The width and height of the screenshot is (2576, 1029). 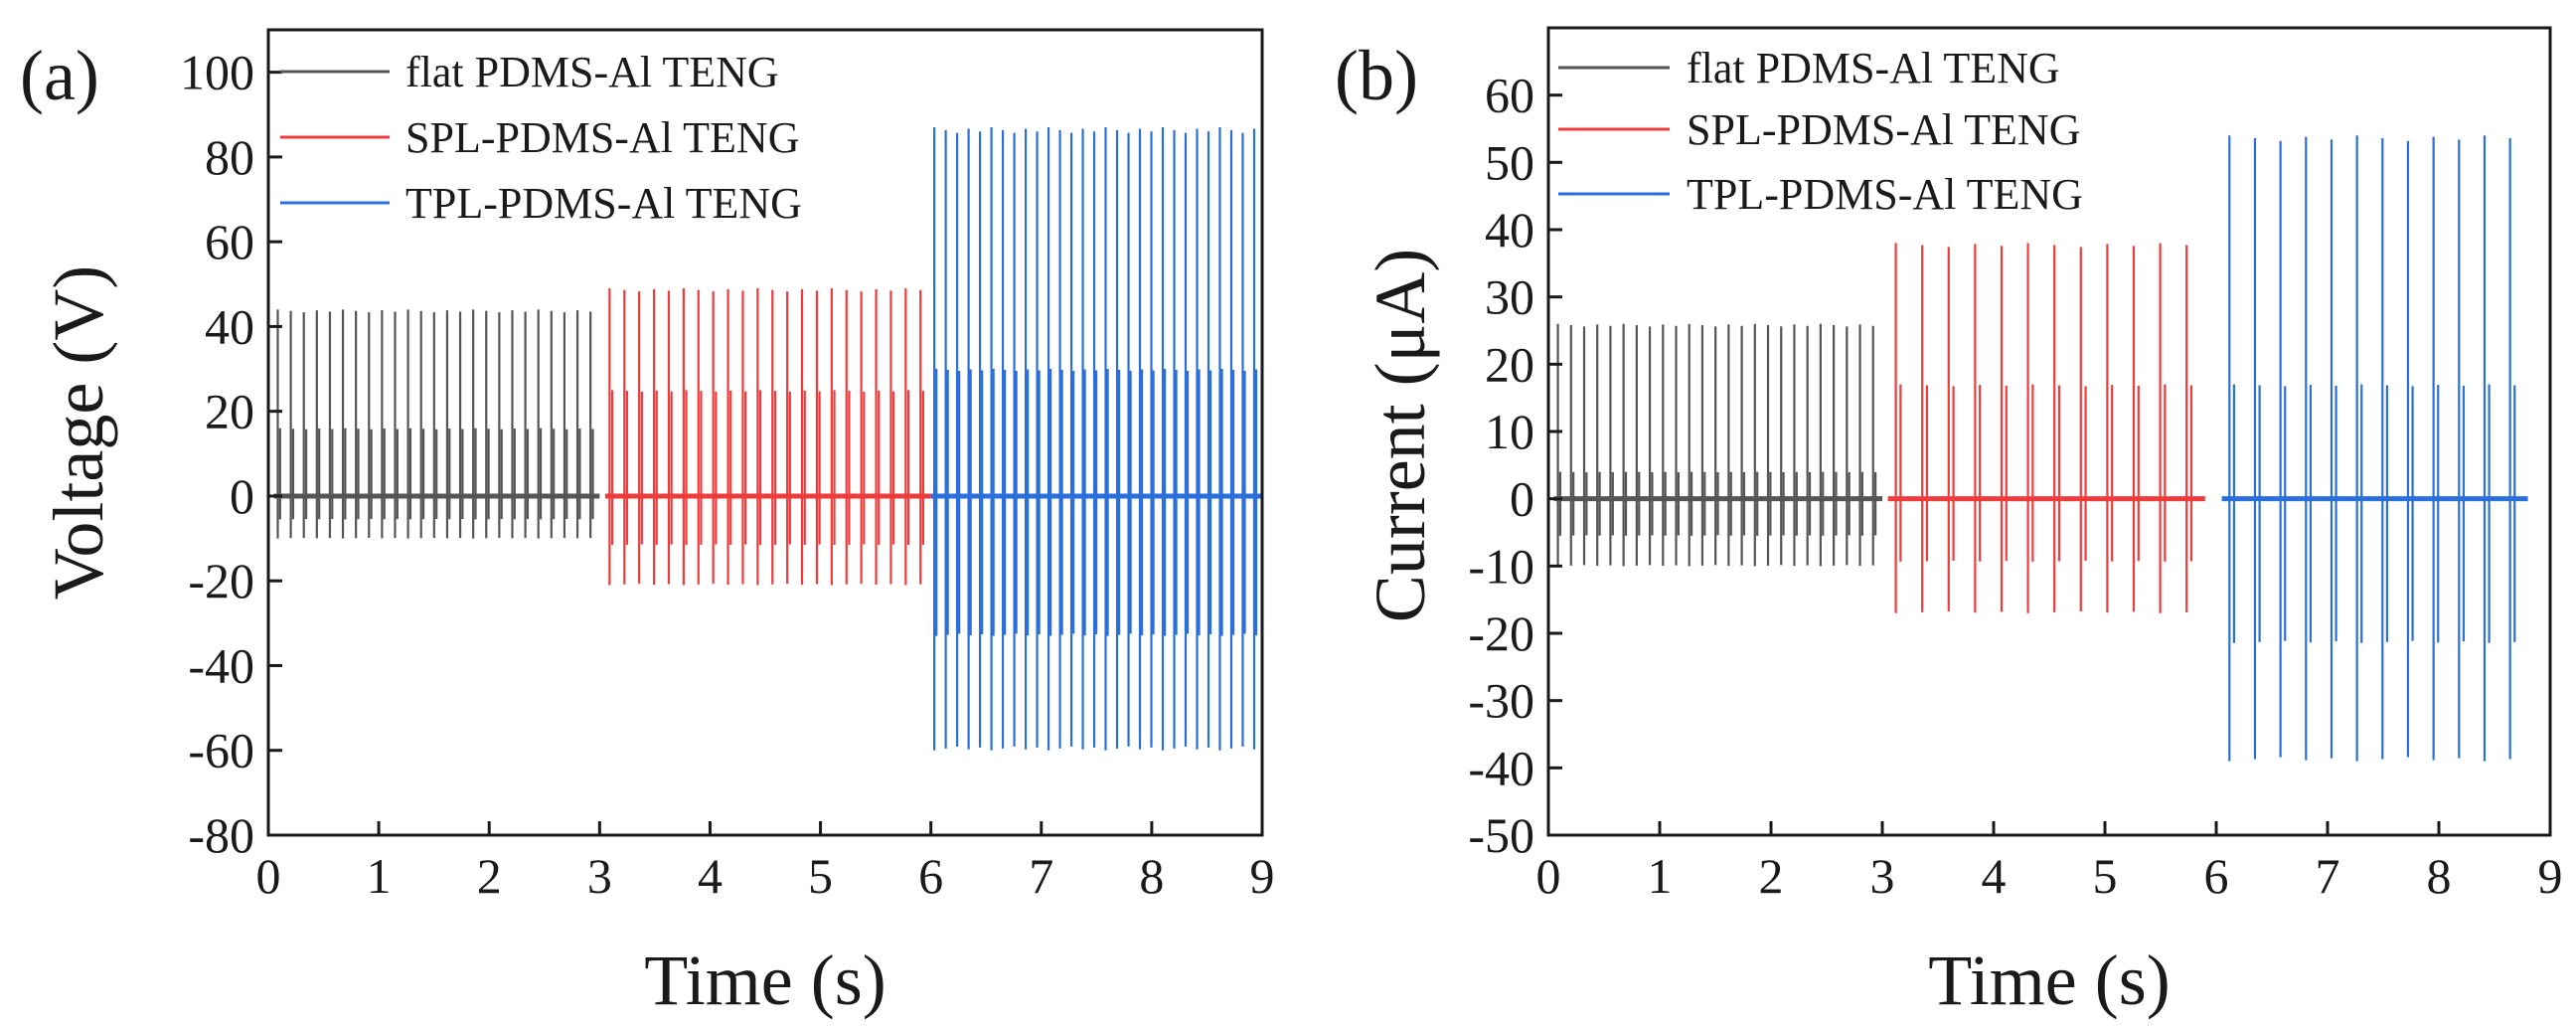 I want to click on panel-b-y-tick-label: 20, so click(x=1509, y=364).